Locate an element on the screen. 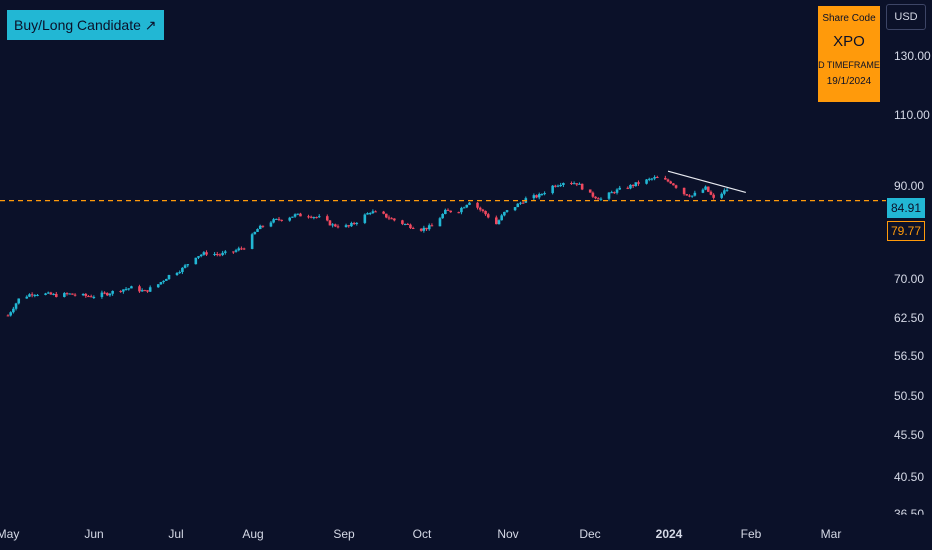 The image size is (932, 550). trend-line is located at coordinates (706, 181).